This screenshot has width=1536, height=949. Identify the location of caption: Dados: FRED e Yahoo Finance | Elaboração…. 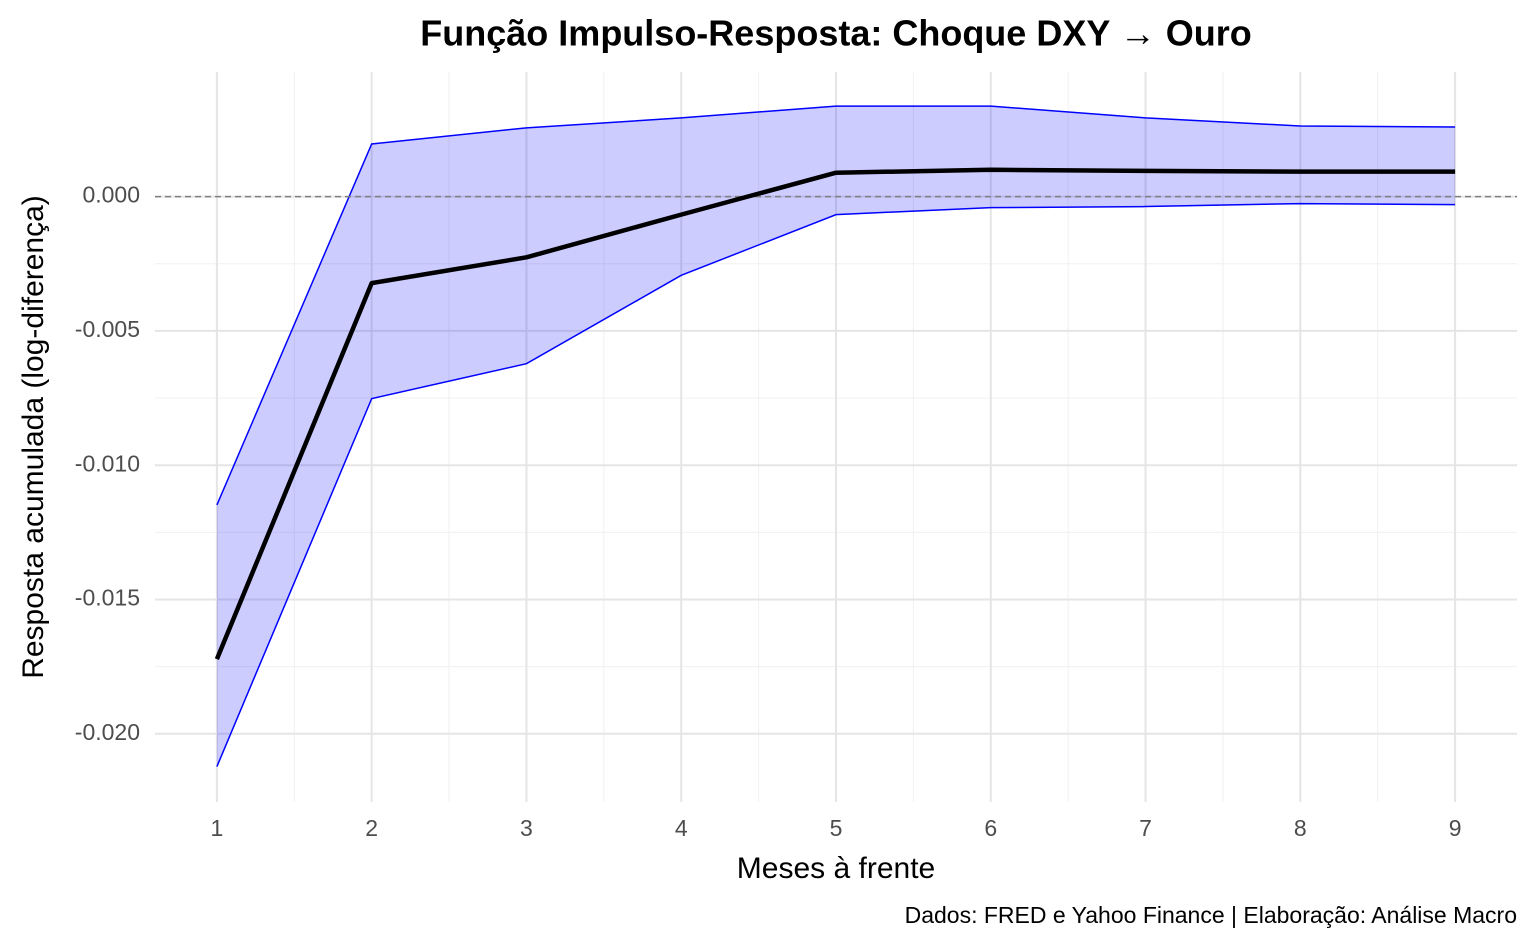
(1211, 915).